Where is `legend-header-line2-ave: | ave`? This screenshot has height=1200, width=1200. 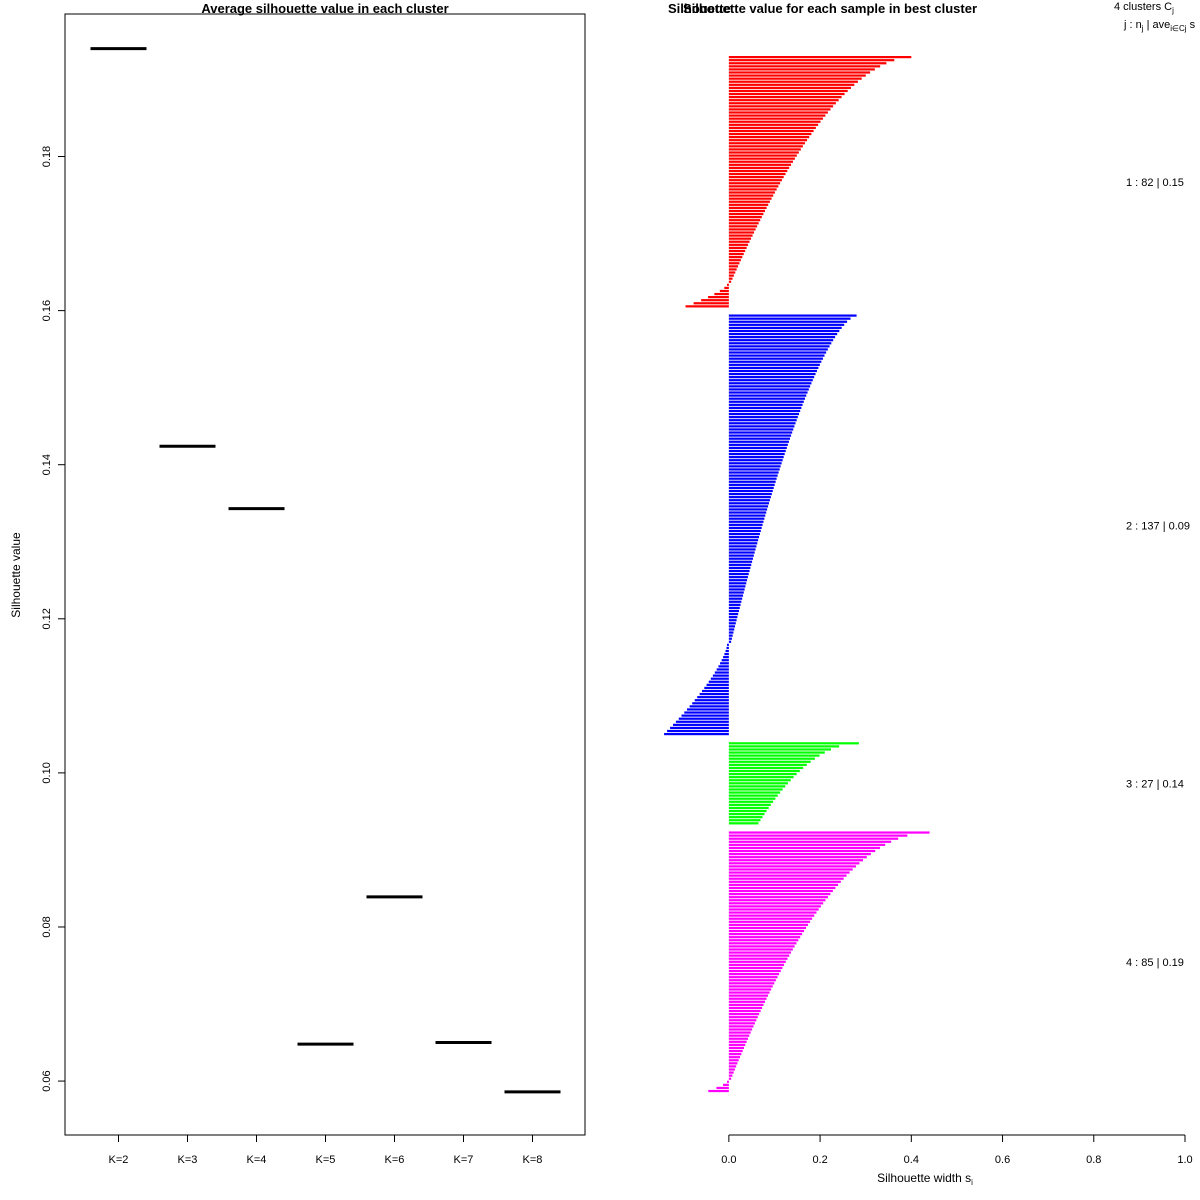
legend-header-line2-ave: | ave is located at coordinates (1157, 25).